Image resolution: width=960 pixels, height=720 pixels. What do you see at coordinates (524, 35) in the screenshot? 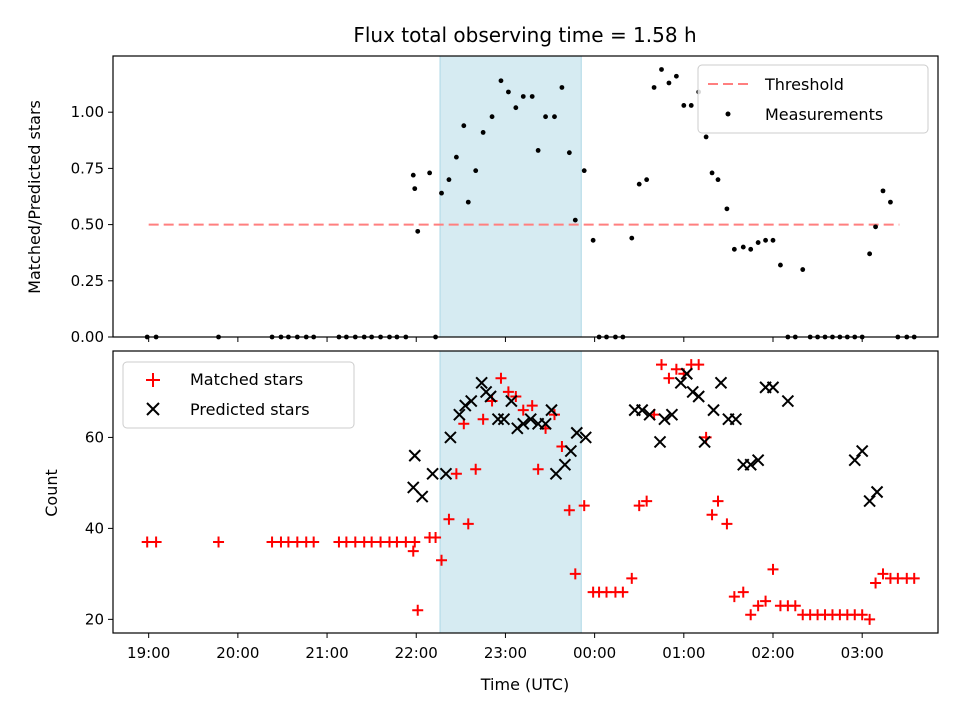
I see `chart-title: Flux total observing time = 1.58 h` at bounding box center [524, 35].